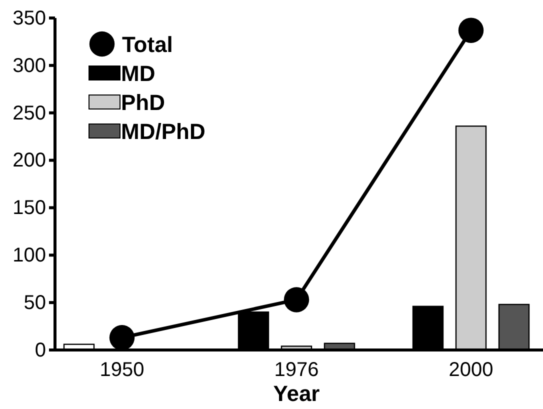 Image resolution: width=543 pixels, height=409 pixels. What do you see at coordinates (122, 370) in the screenshot?
I see `x-tick-label: 1950` at bounding box center [122, 370].